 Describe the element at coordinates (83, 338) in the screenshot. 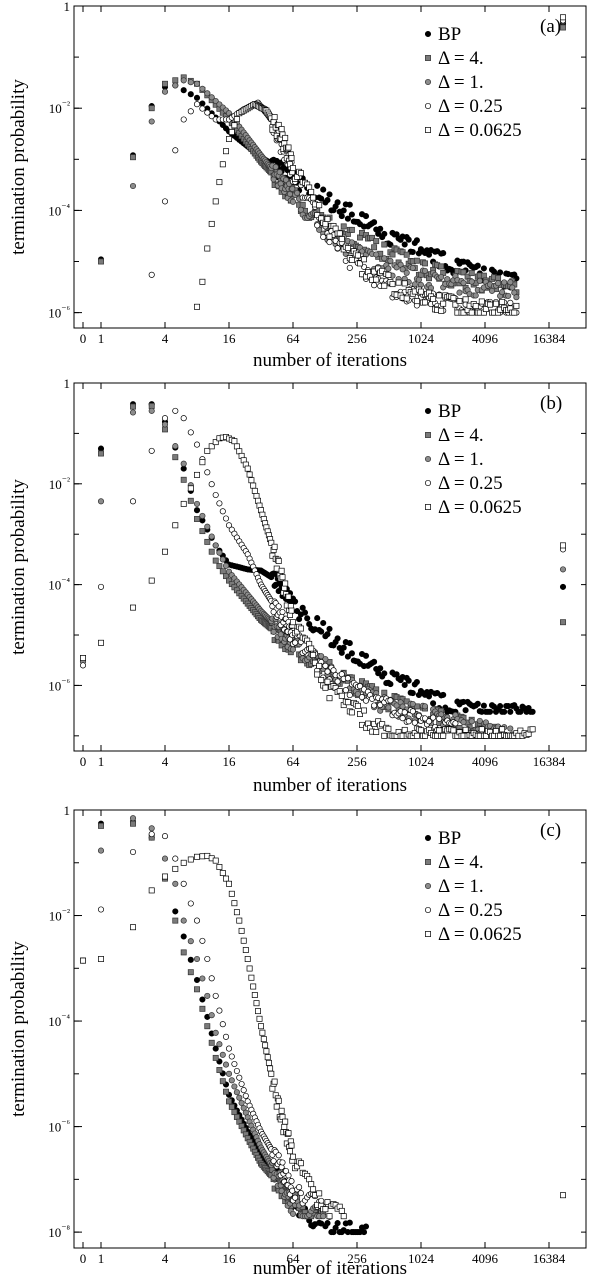

I see `x-tick-label: 0` at that location.